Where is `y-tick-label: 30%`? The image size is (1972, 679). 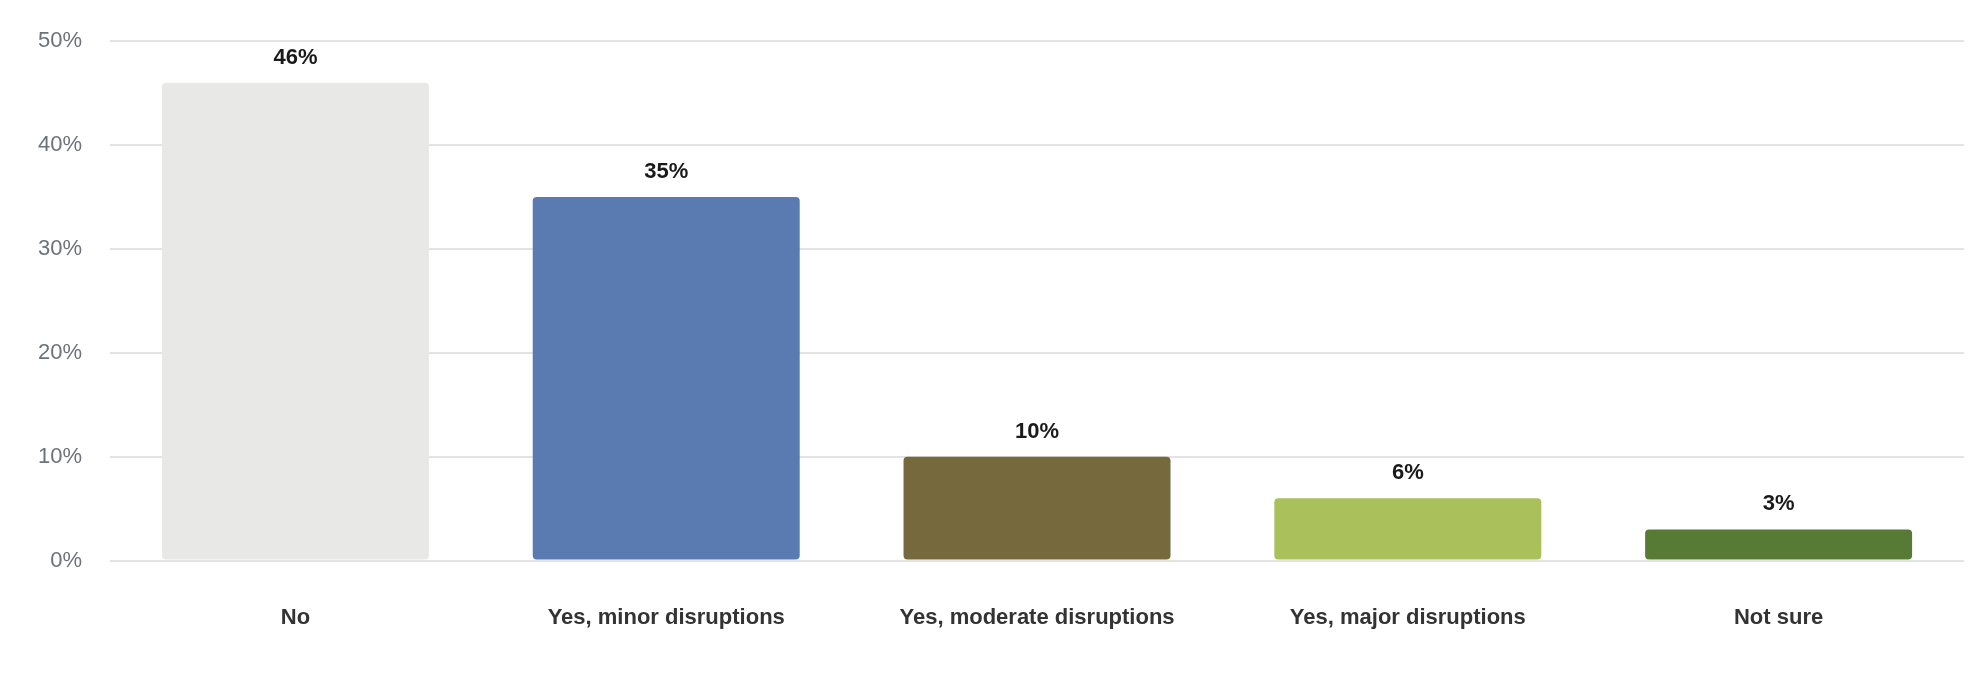
y-tick-label: 30% is located at coordinates (60, 248).